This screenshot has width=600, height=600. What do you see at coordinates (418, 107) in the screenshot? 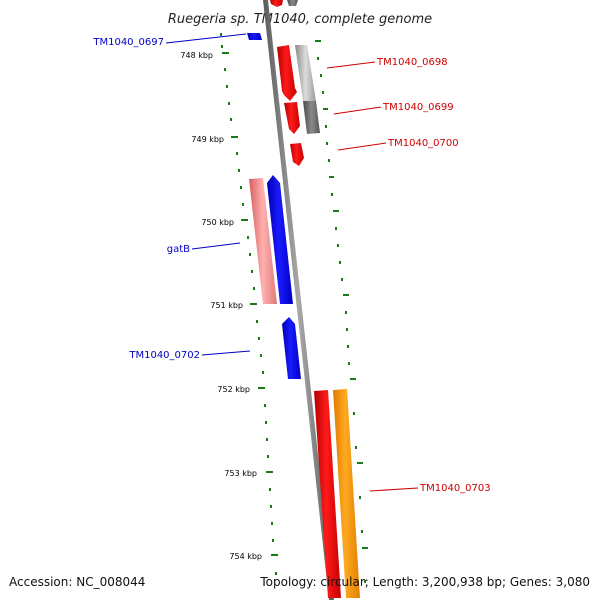
I see `label-tm1040-0699: TM1040_0699` at bounding box center [418, 107].